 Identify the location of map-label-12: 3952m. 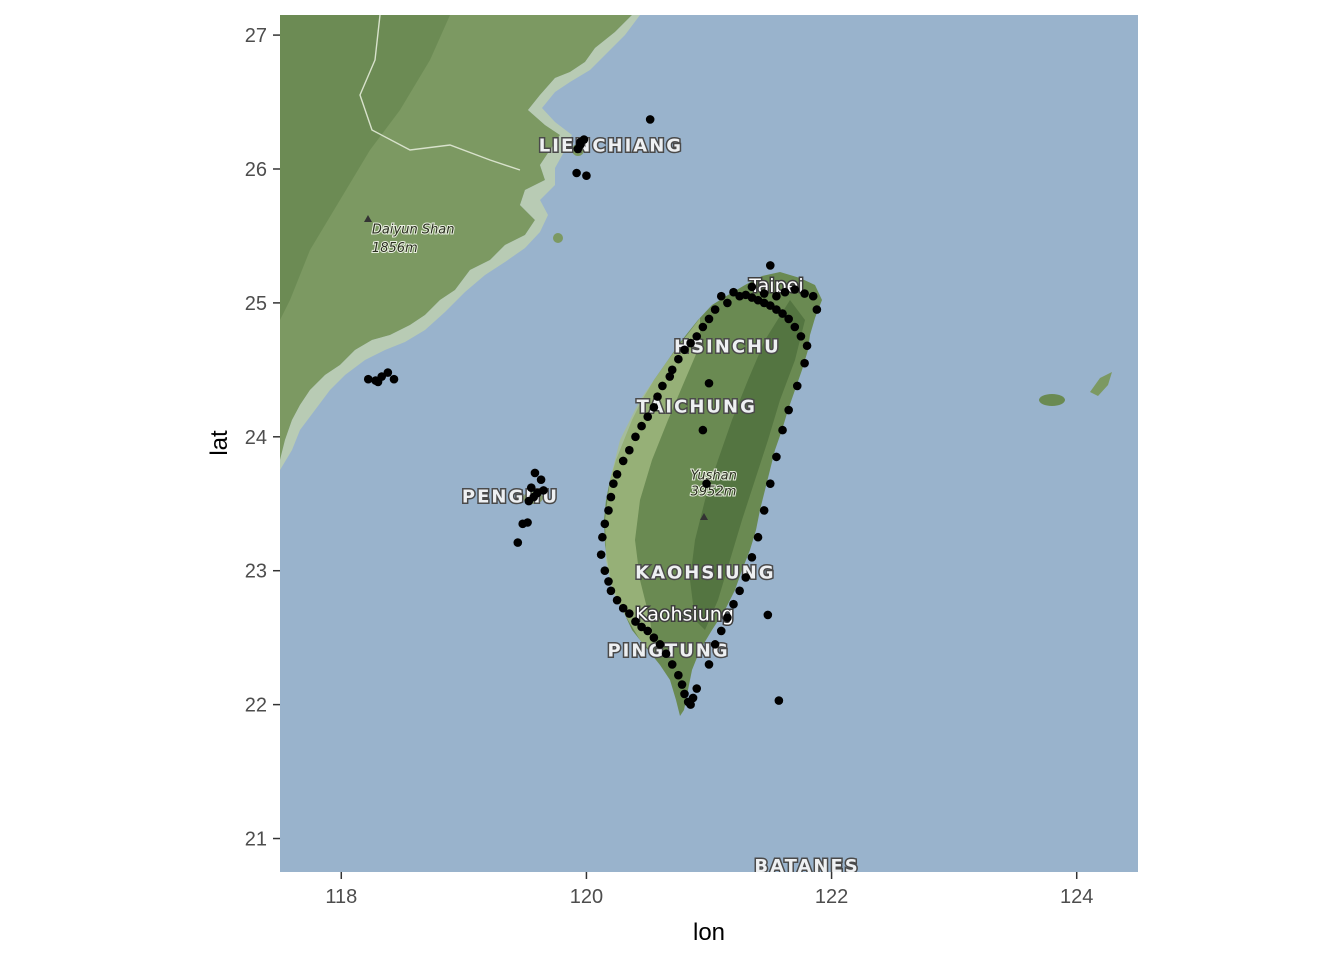
(714, 492).